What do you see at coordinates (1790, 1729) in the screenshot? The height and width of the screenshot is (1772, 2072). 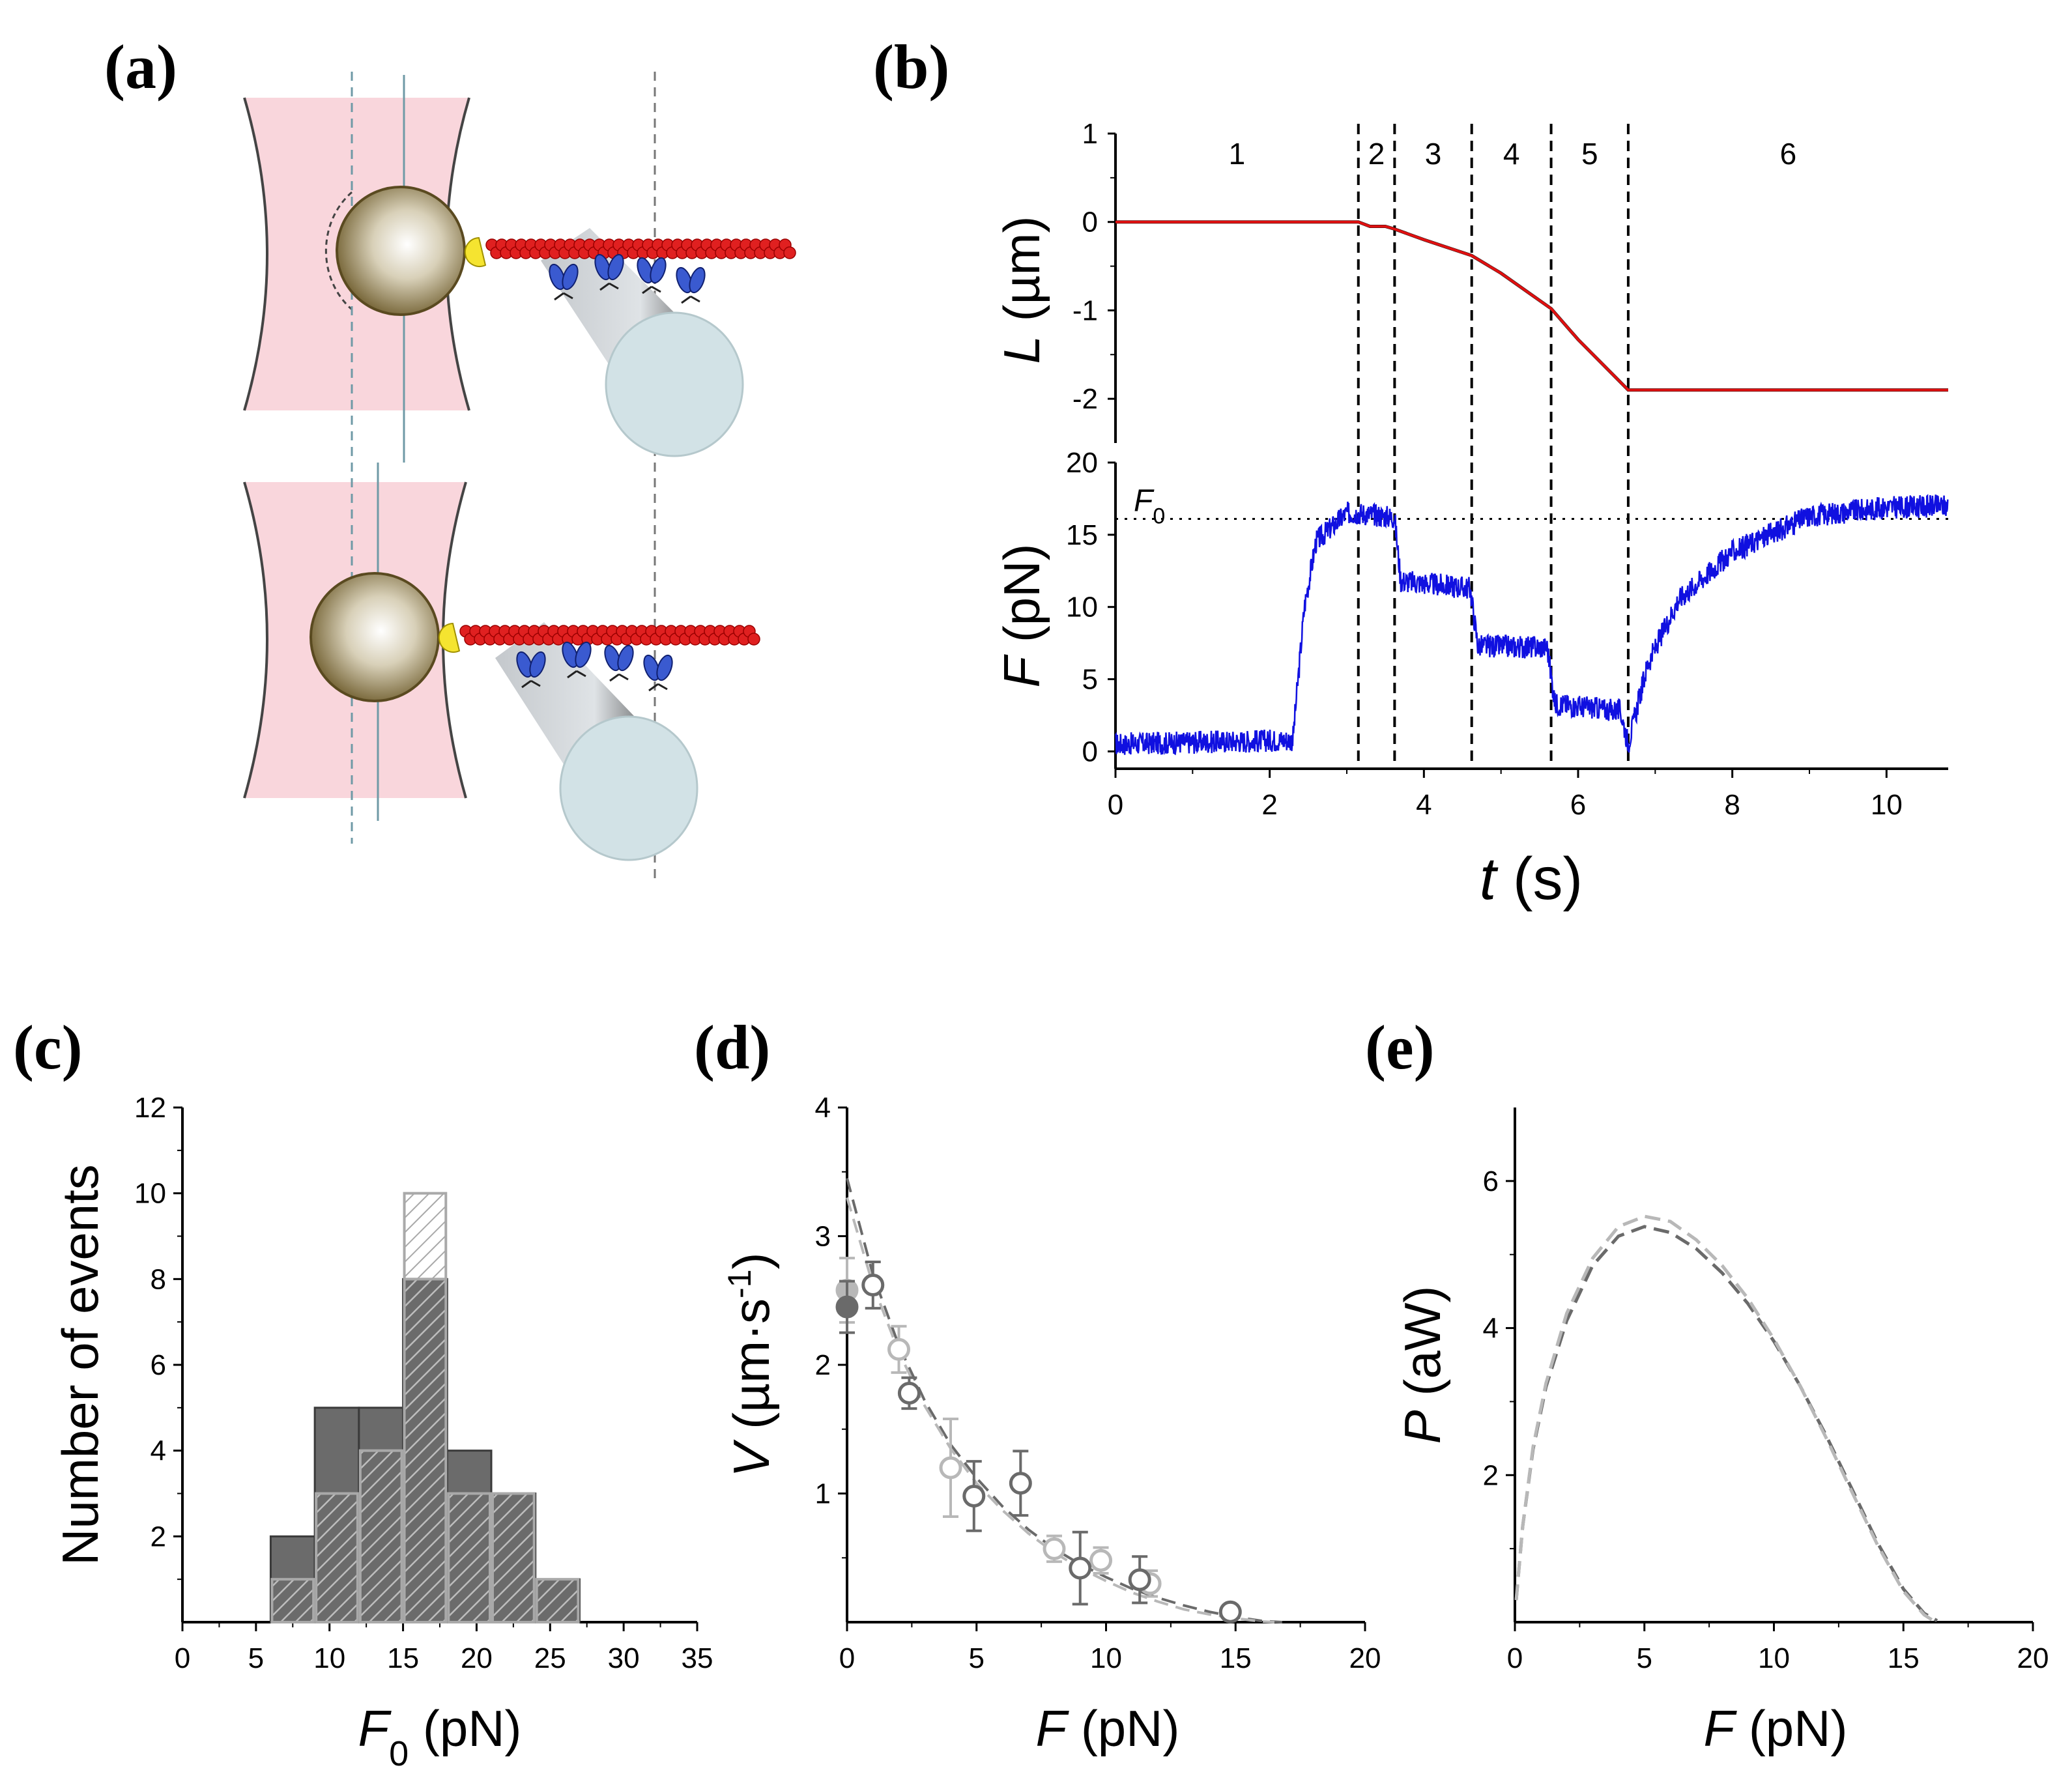 I see `e-xlabel-unit: (pN)` at bounding box center [1790, 1729].